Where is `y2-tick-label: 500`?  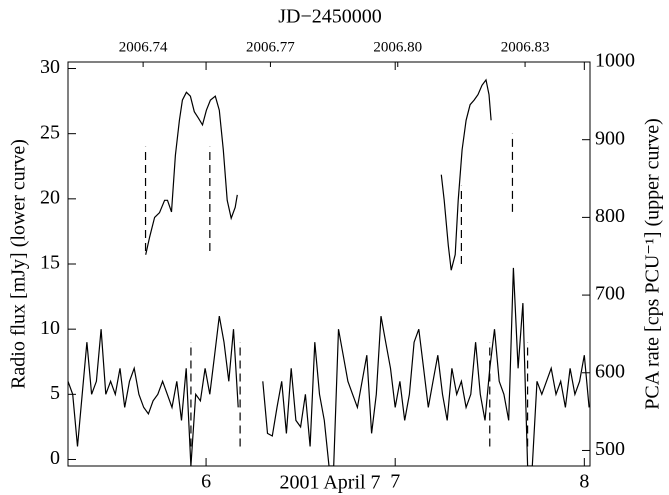 y2-tick-label: 500 is located at coordinates (610, 449).